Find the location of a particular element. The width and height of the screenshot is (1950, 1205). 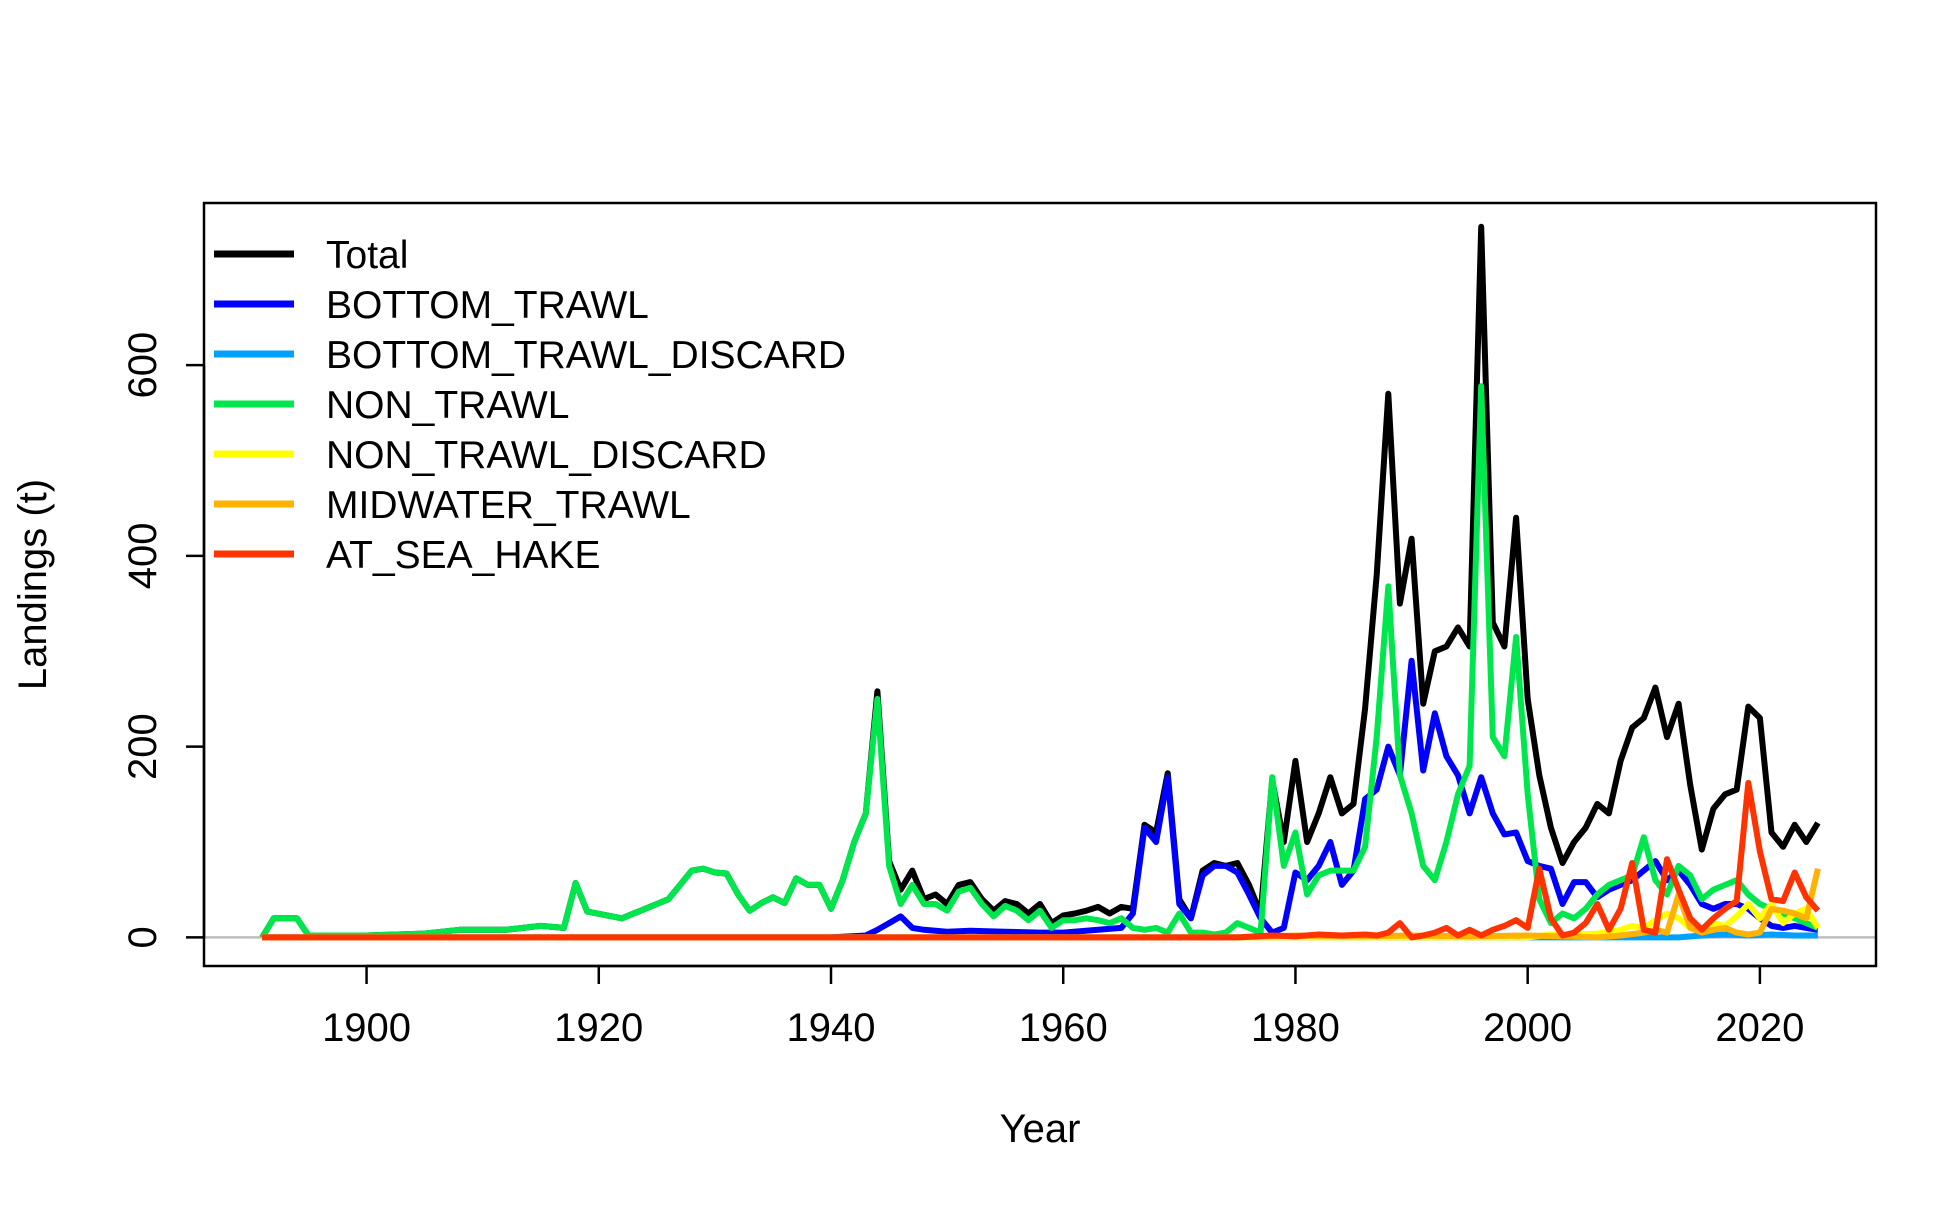

y-tick-label: 0 is located at coordinates (143, 937).